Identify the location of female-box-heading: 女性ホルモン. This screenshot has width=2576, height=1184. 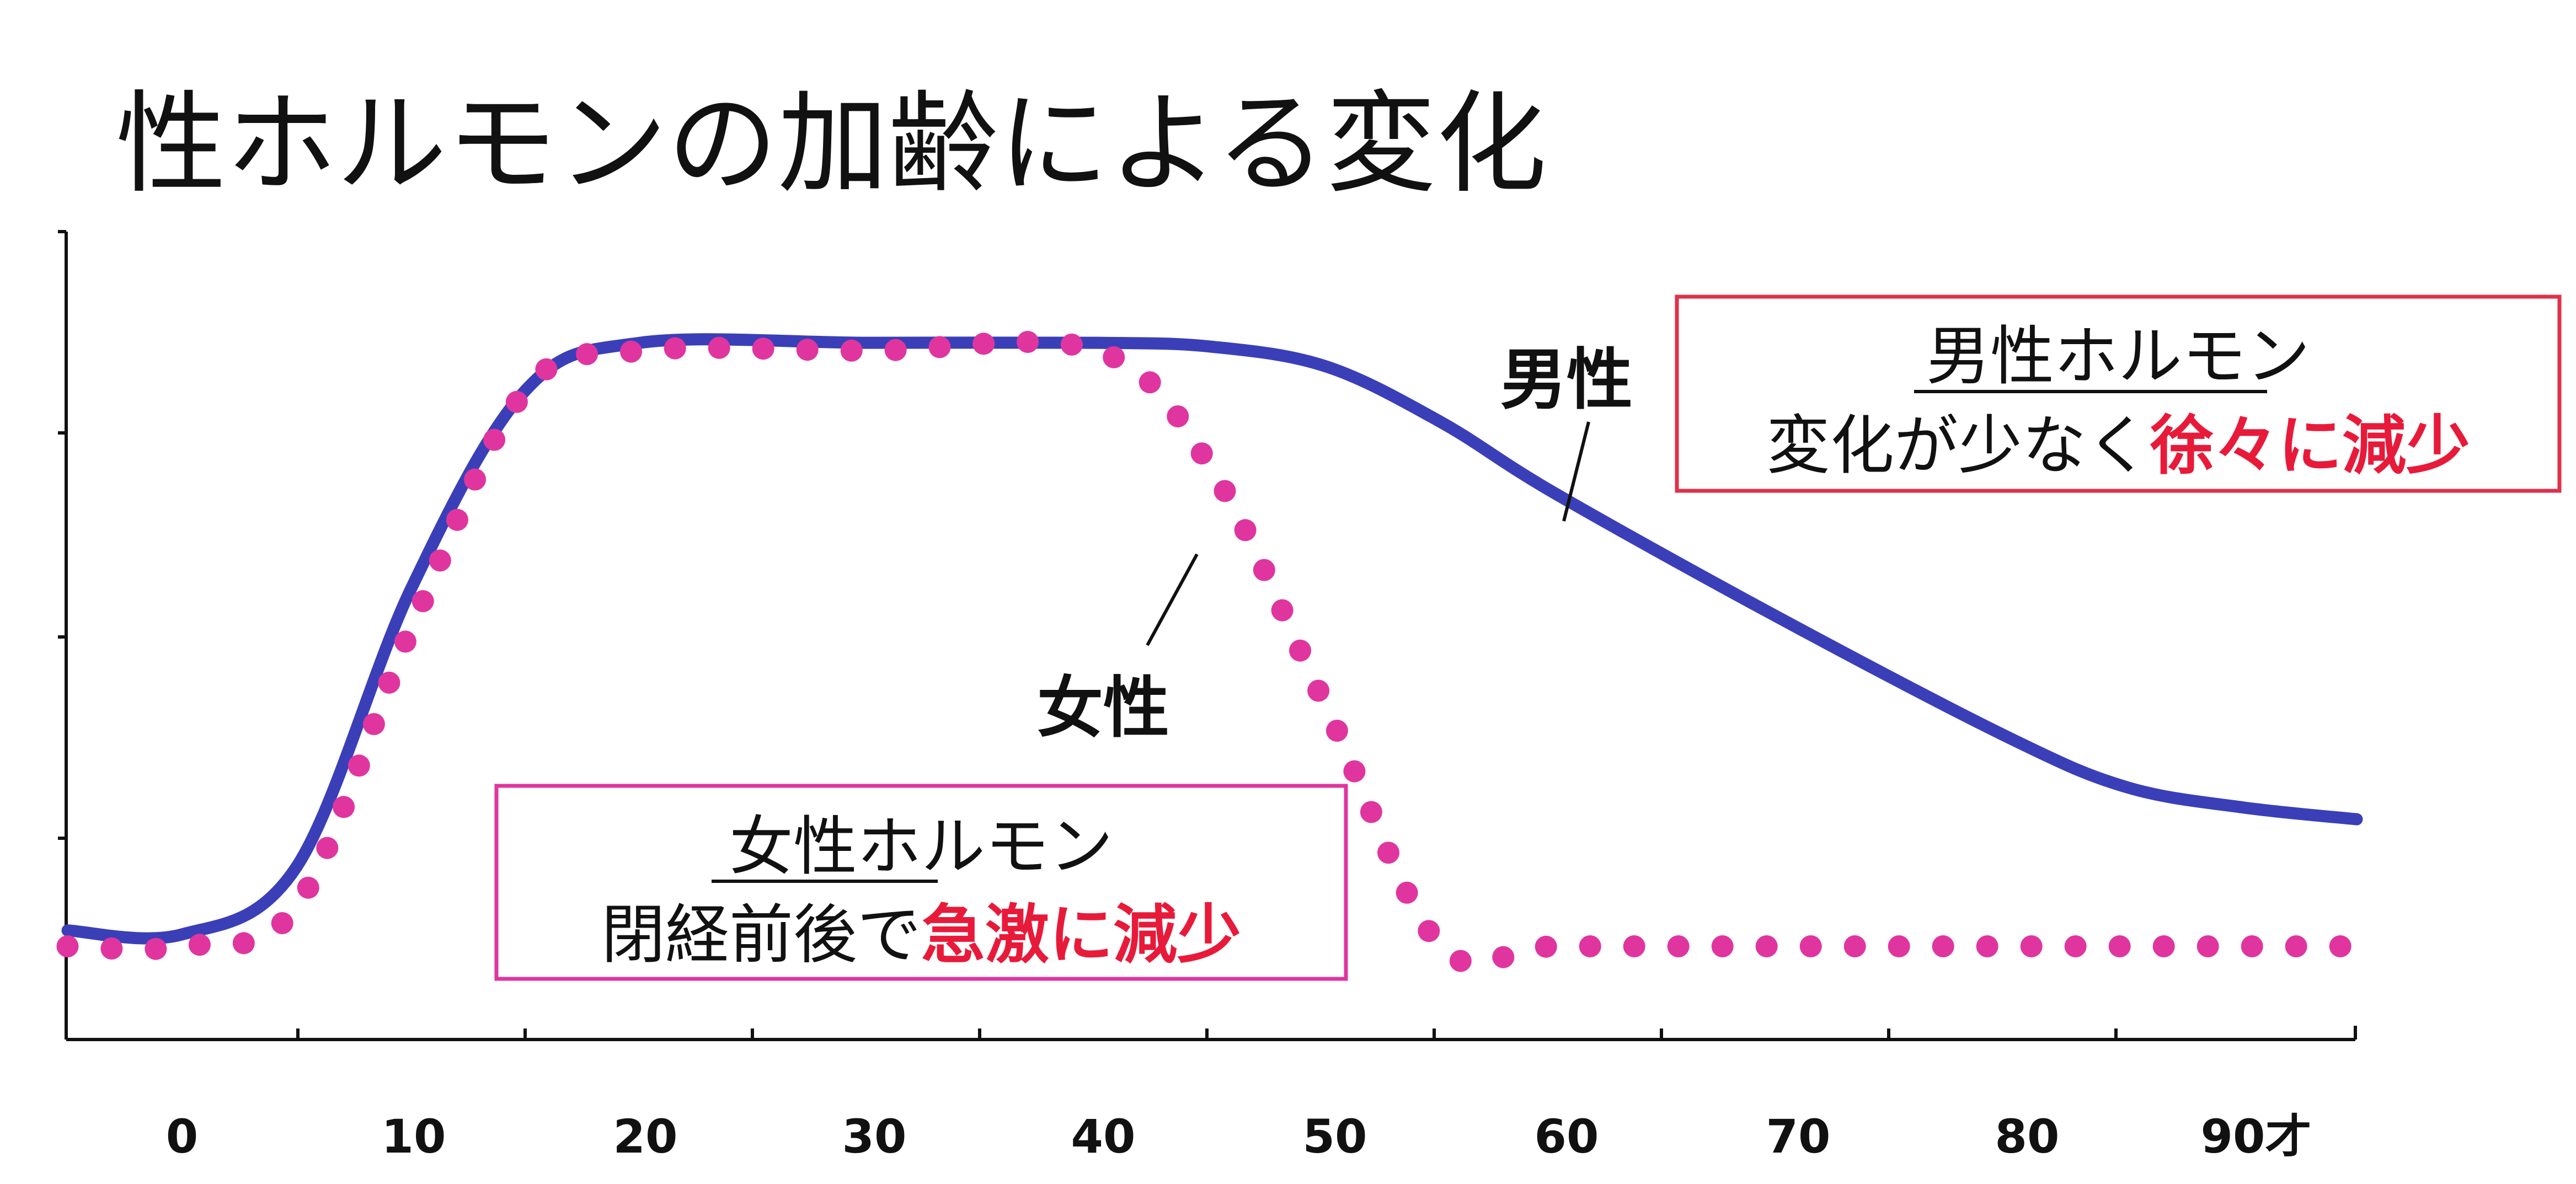
(921, 847).